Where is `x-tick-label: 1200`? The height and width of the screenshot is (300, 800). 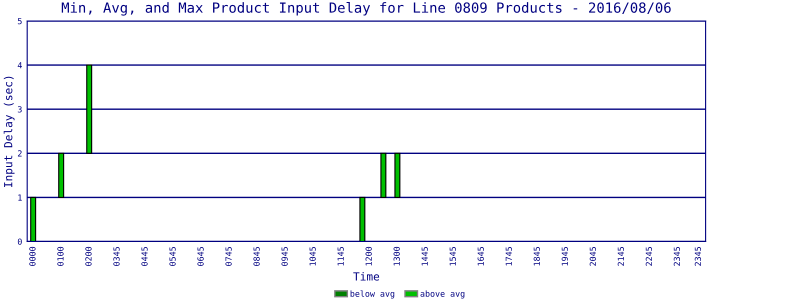
x-tick-label: 1200 is located at coordinates (369, 256).